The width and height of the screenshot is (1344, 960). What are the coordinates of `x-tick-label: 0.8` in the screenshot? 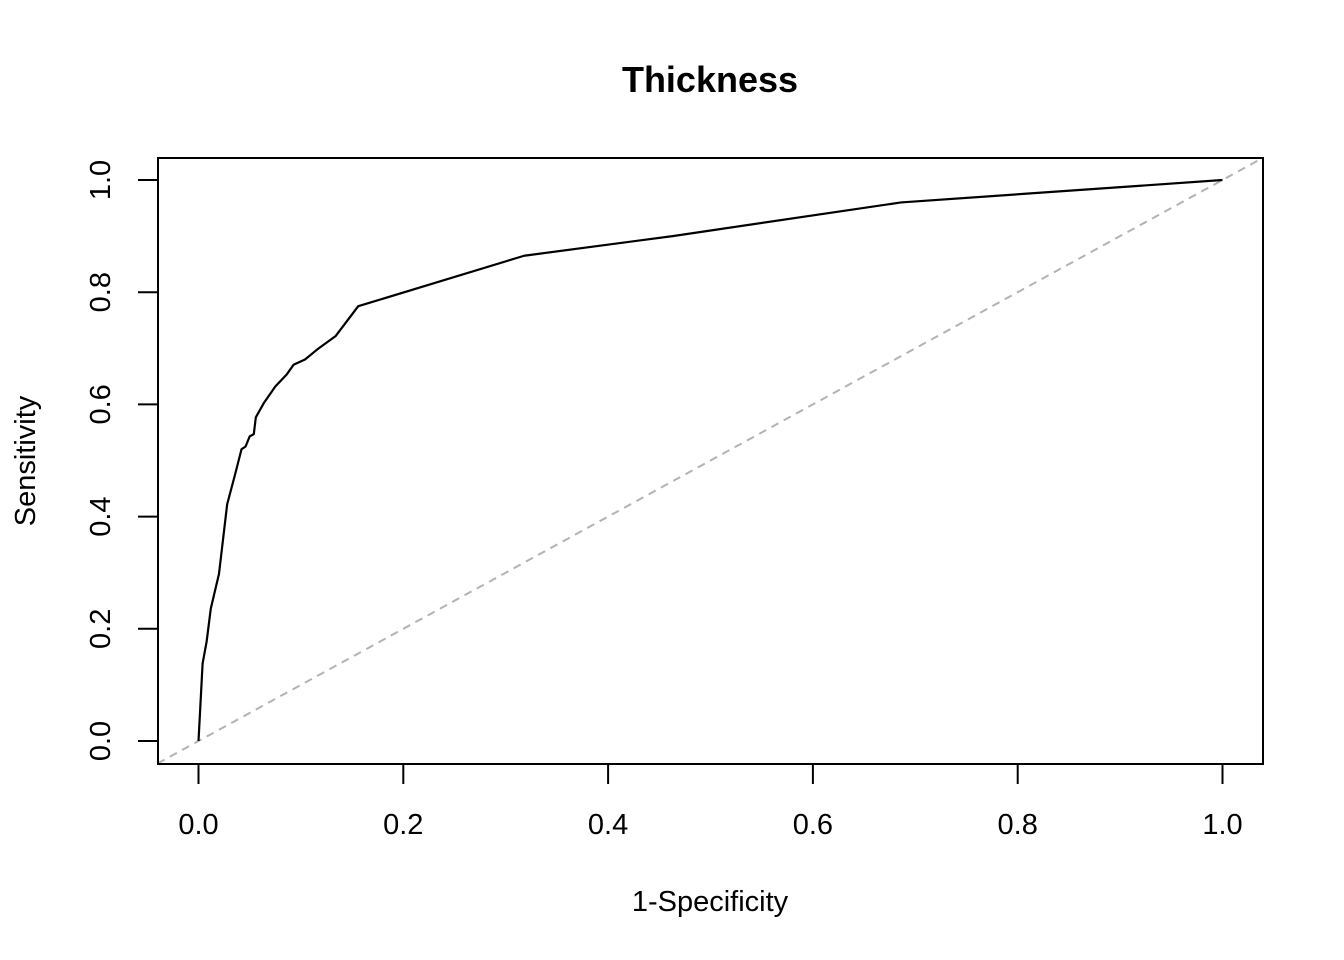 It's located at (1018, 825).